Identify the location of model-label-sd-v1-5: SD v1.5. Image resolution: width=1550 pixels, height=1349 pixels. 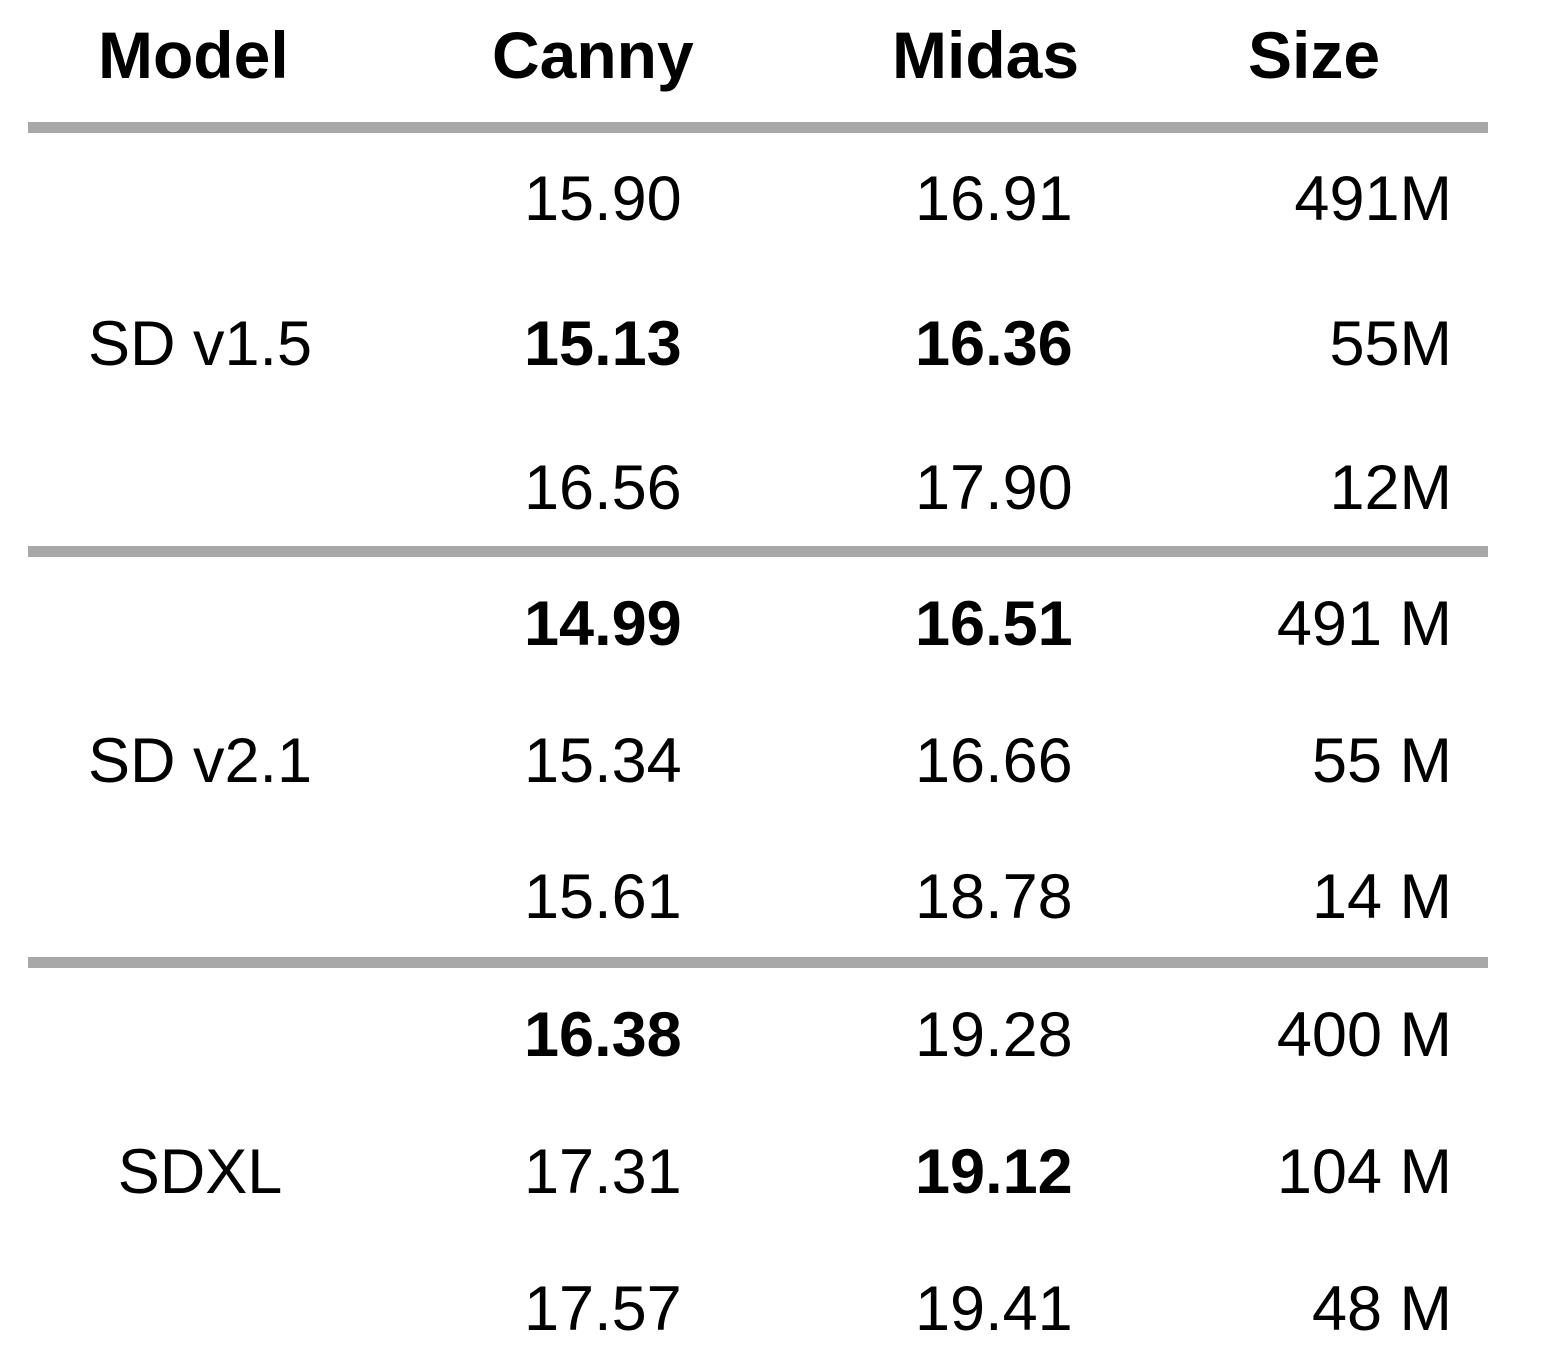
(200, 344).